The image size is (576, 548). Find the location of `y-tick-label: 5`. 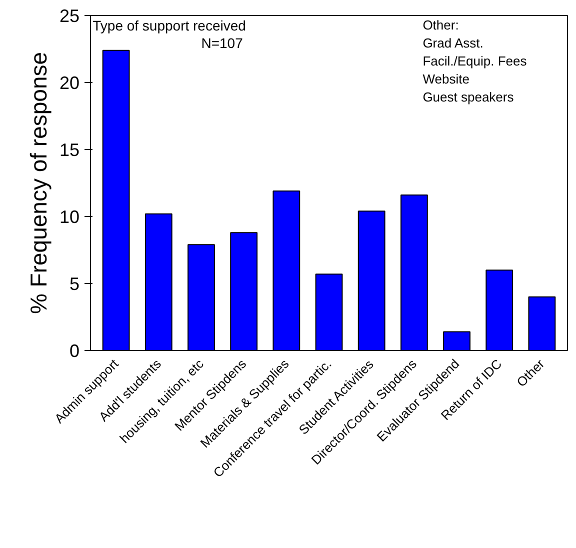

y-tick-label: 5 is located at coordinates (74, 284).